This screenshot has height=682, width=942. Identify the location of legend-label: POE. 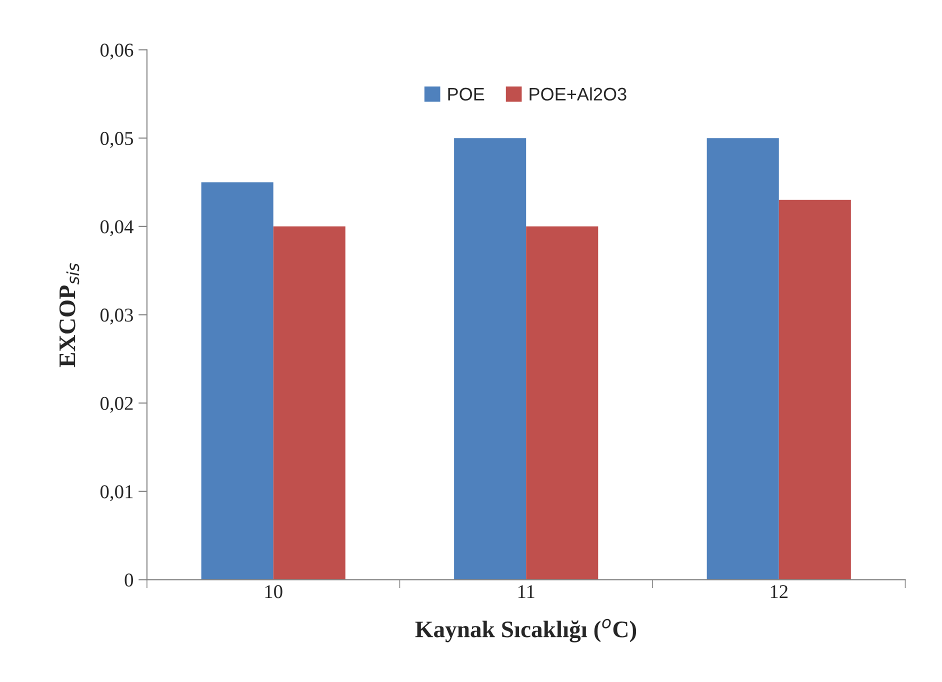
(466, 94).